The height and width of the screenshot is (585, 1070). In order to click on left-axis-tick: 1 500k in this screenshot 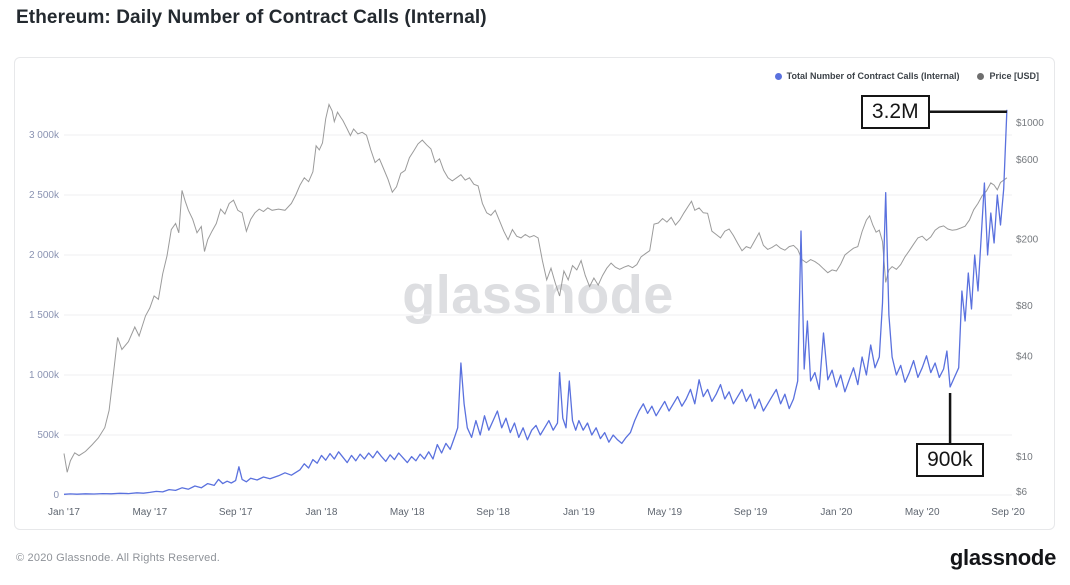, I will do `click(44, 315)`.